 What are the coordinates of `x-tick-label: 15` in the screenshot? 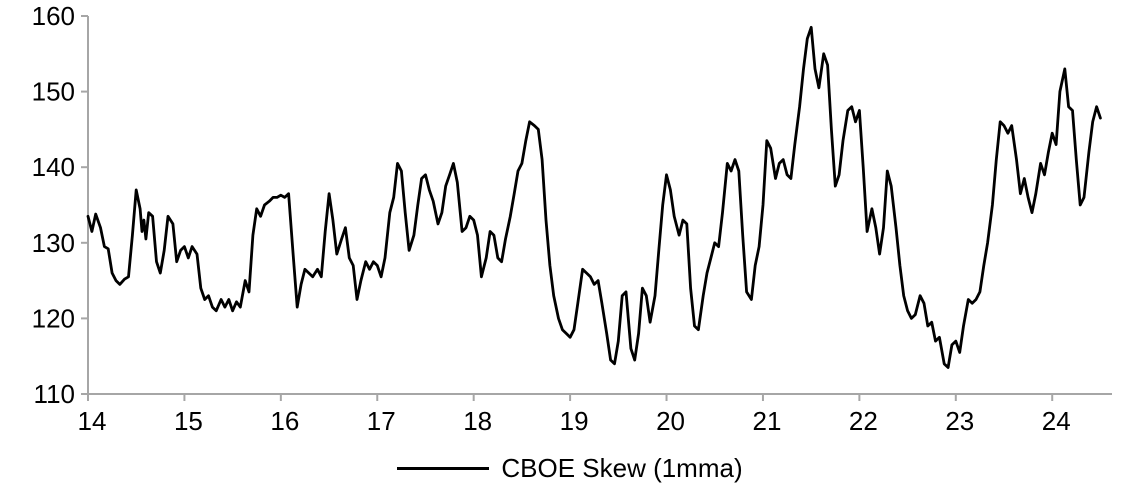 It's located at (188, 421).